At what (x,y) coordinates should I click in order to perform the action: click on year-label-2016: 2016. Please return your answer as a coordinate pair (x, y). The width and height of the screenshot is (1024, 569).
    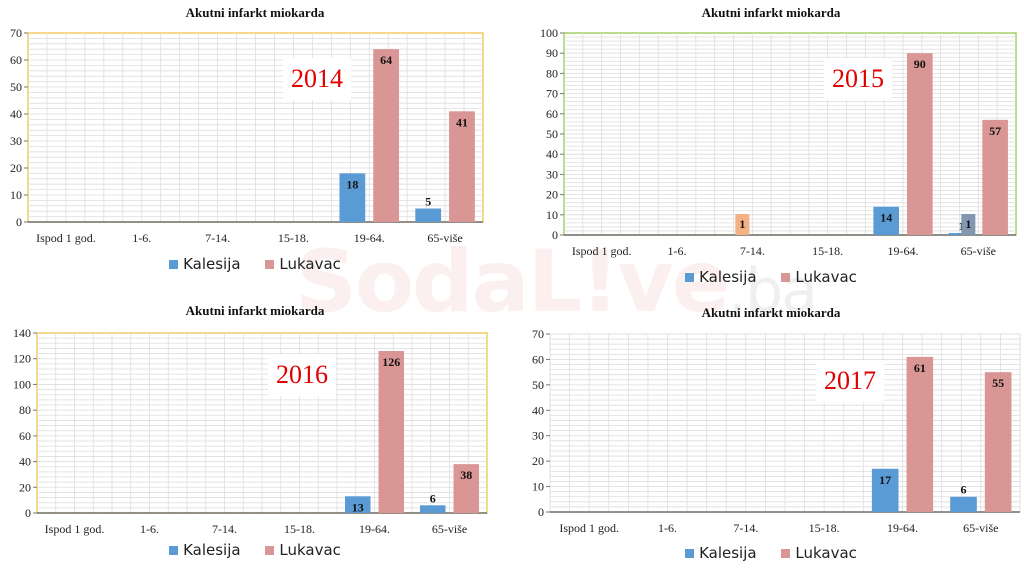
    Looking at the image, I should click on (302, 375).